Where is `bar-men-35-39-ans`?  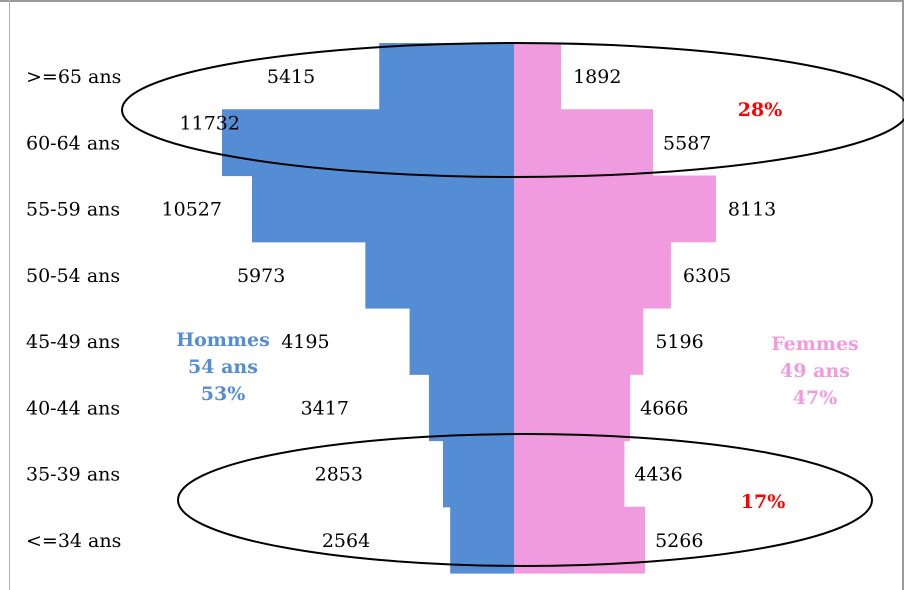
bar-men-35-39-ans is located at coordinates (478, 474).